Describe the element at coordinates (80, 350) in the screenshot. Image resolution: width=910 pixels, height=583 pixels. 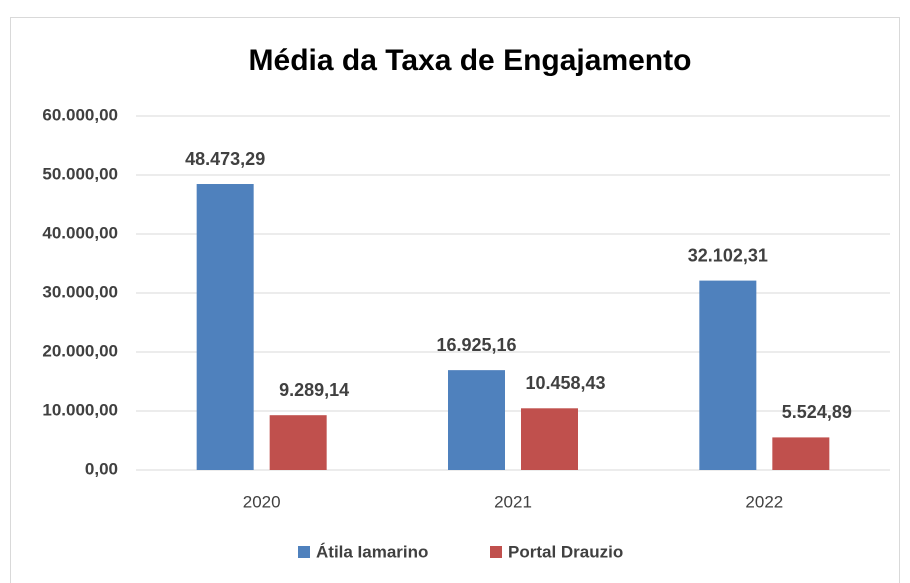
I see `y-tick-label: 20.000,00` at that location.